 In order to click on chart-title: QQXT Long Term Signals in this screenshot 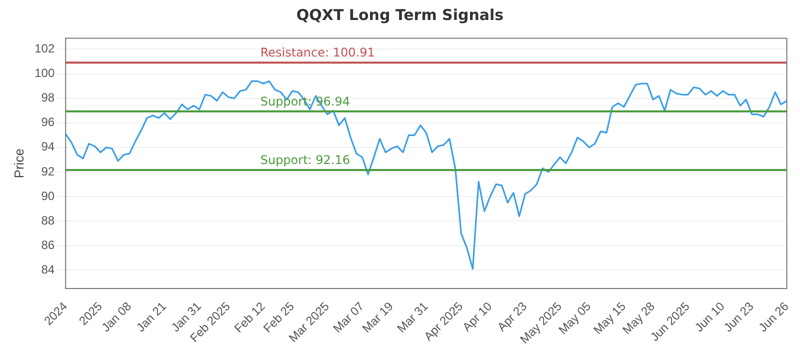, I will do `click(400, 15)`.